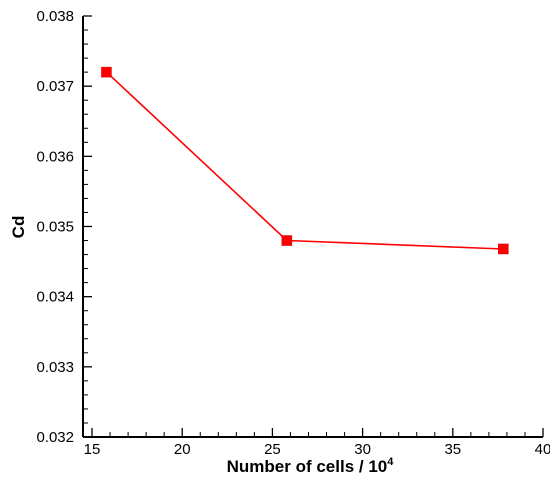 The image size is (550, 483). Describe the element at coordinates (18, 227) in the screenshot. I see `y-axis-title: Cd` at that location.